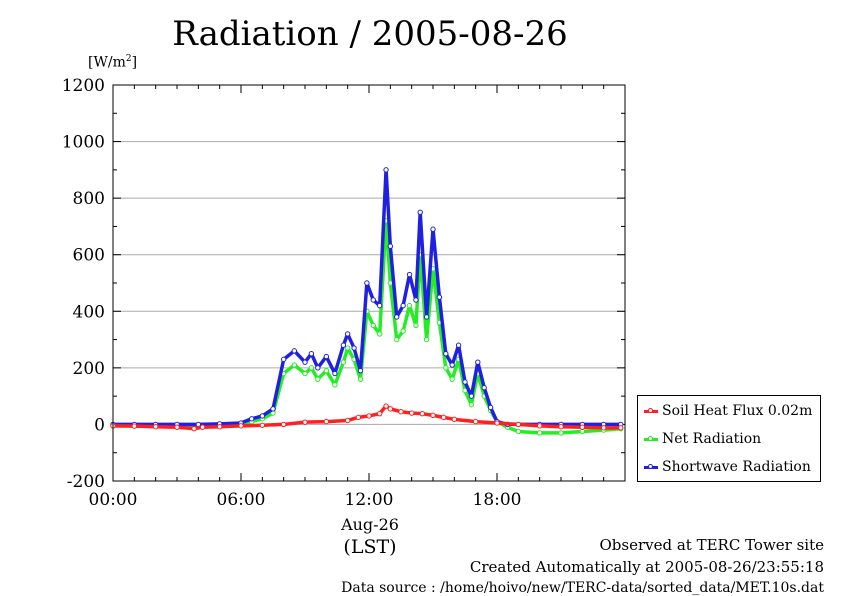 The width and height of the screenshot is (842, 596). Describe the element at coordinates (113, 500) in the screenshot. I see `x-tick-label-0: 00:00` at that location.